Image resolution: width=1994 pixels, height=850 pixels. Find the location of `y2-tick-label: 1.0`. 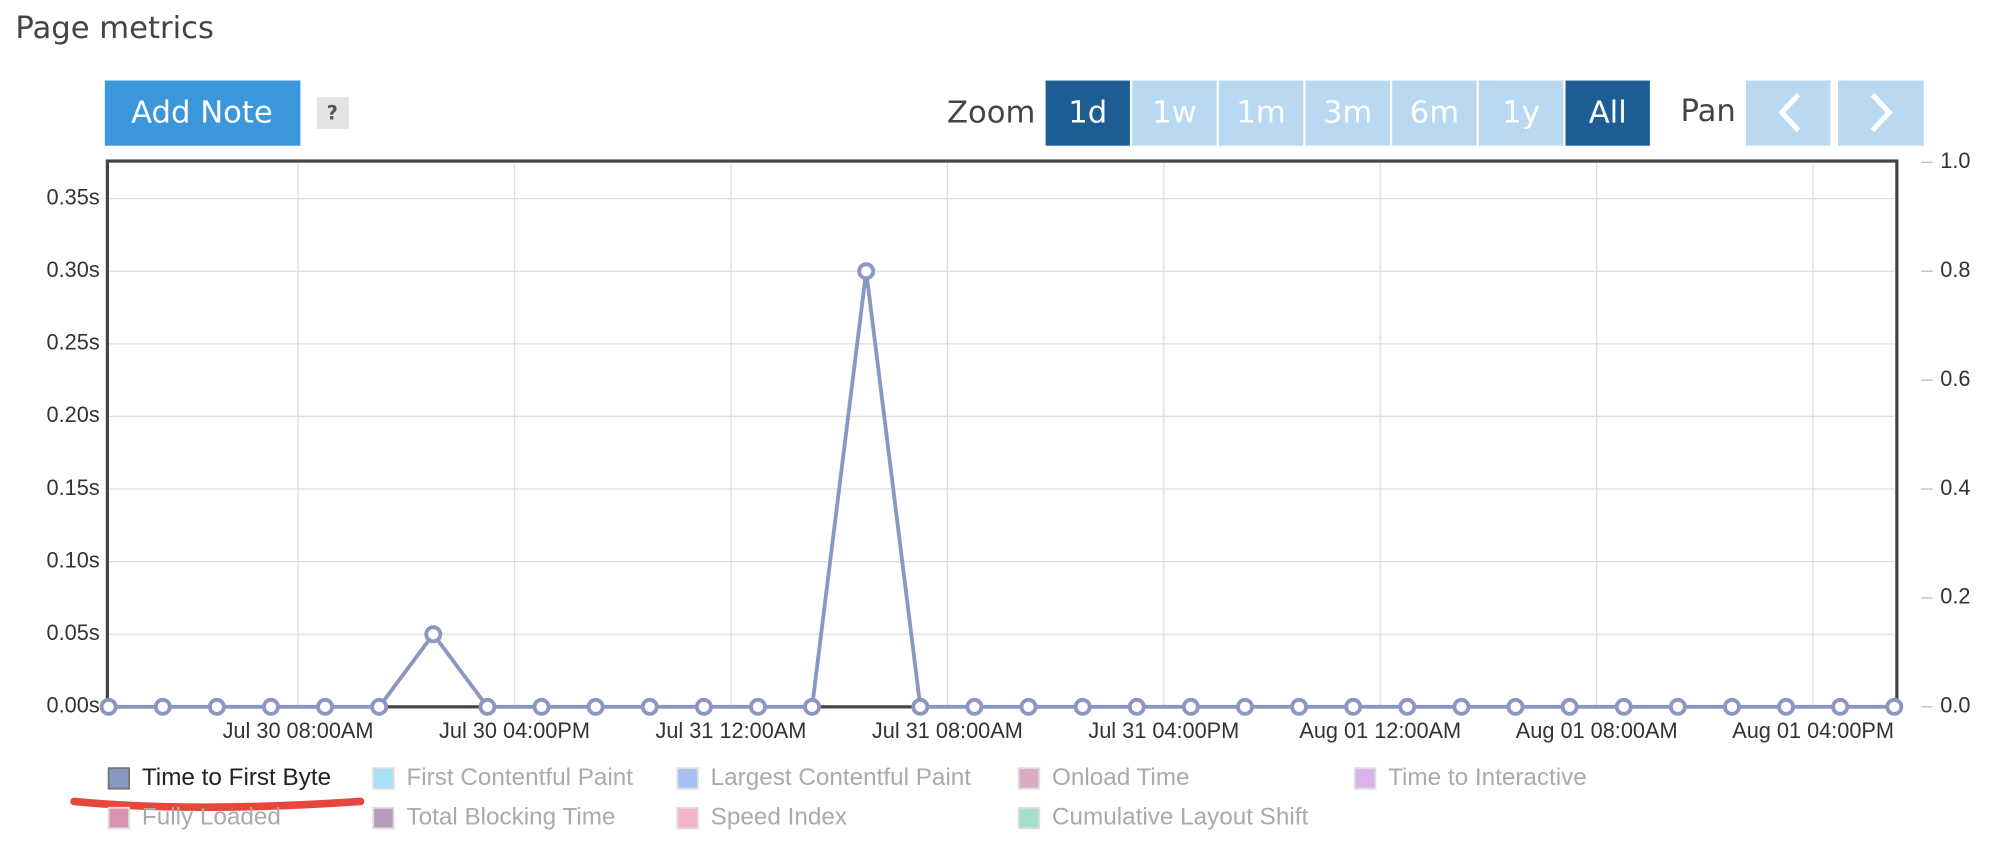

y2-tick-label: 1.0 is located at coordinates (1955, 160).